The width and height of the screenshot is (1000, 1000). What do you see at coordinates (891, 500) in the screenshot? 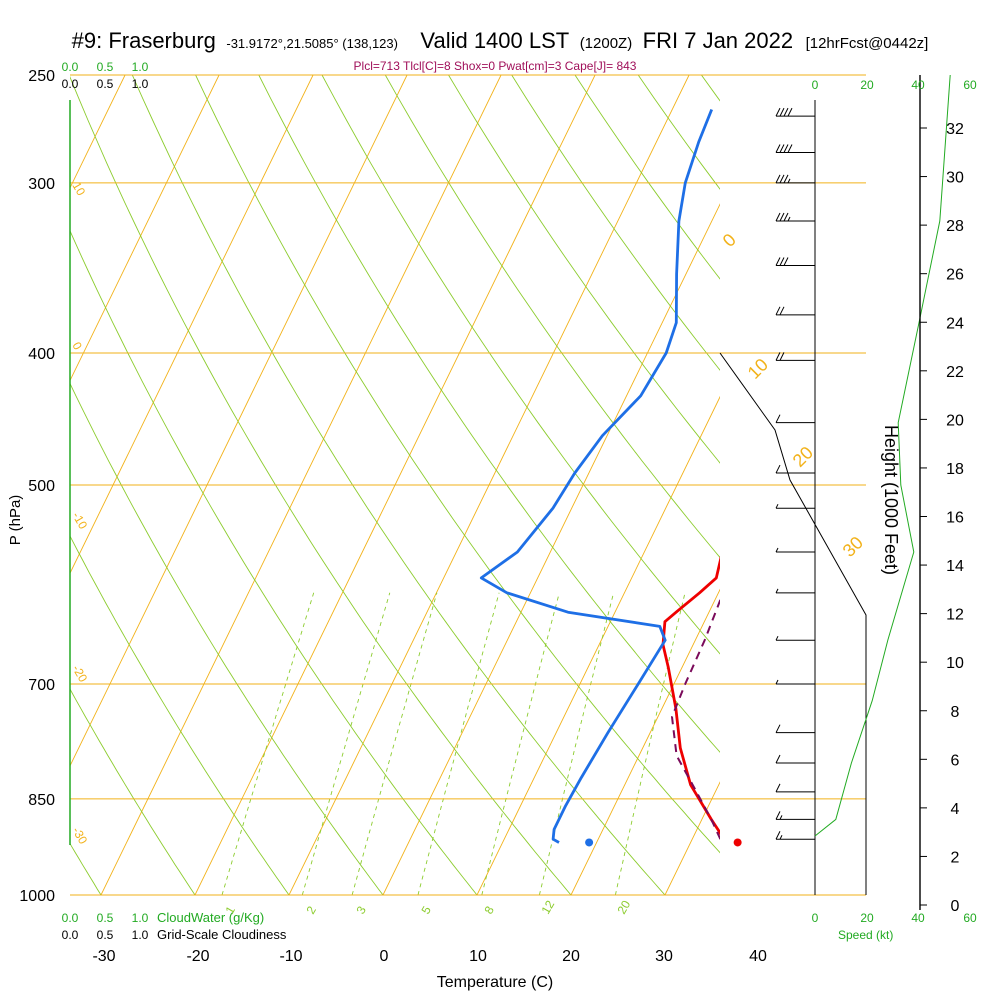
I see `height-axis-title: Height (1000 Feet)` at bounding box center [891, 500].